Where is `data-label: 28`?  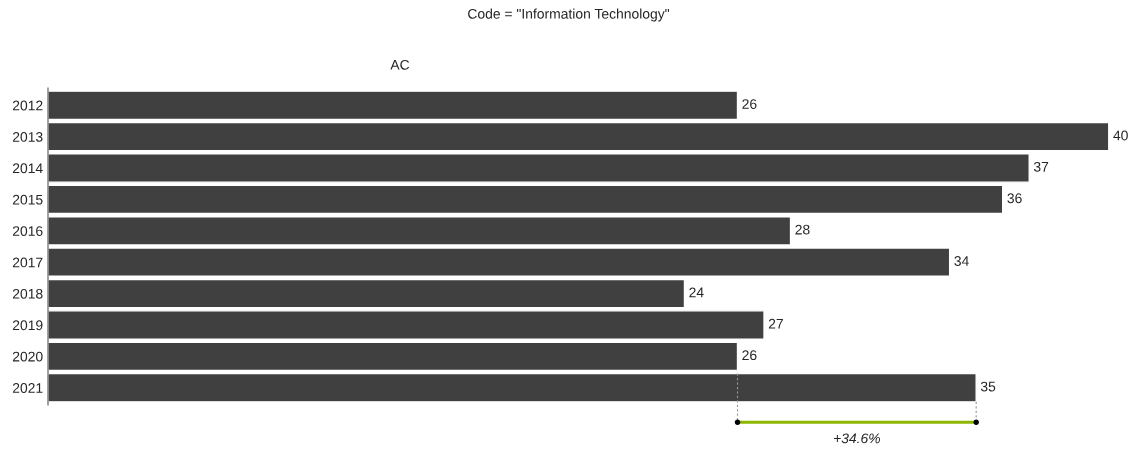 data-label: 28 is located at coordinates (802, 229).